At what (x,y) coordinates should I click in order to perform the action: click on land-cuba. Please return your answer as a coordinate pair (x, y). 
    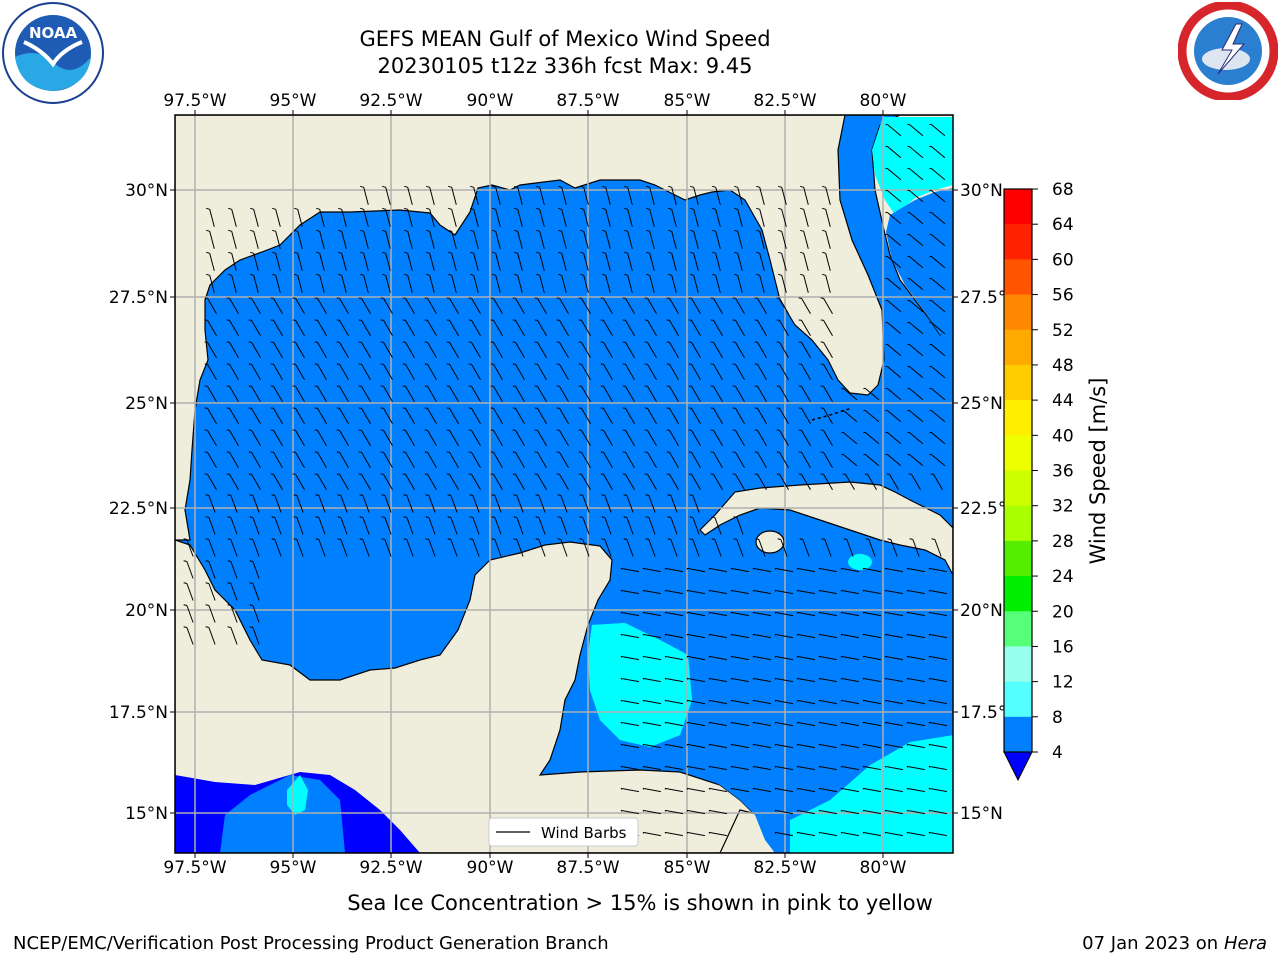
    Looking at the image, I should click on (826, 528).